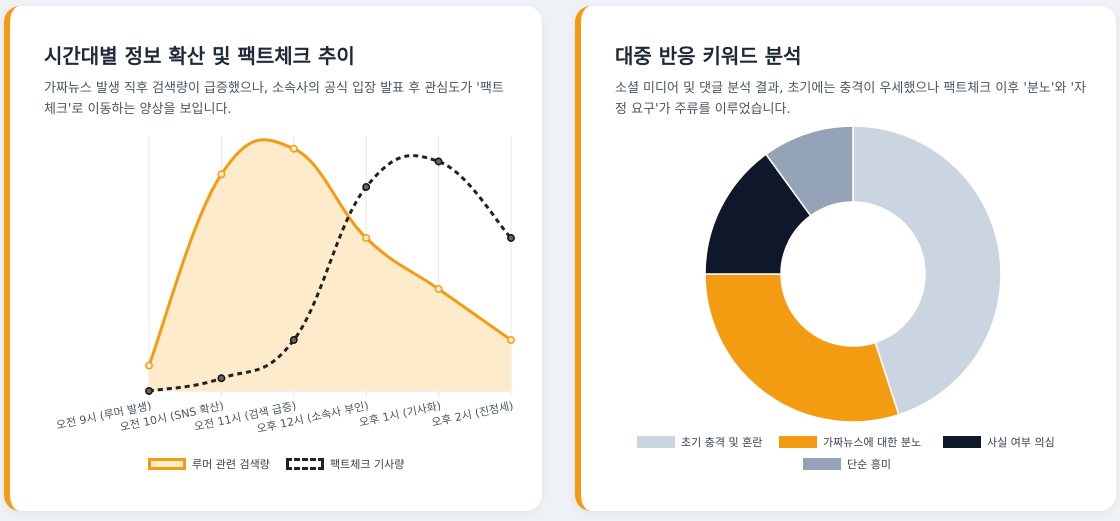 This screenshot has width=1120, height=521. What do you see at coordinates (1021, 442) in the screenshot?
I see `legend-label-doubt: 사실 여부 의심` at bounding box center [1021, 442].